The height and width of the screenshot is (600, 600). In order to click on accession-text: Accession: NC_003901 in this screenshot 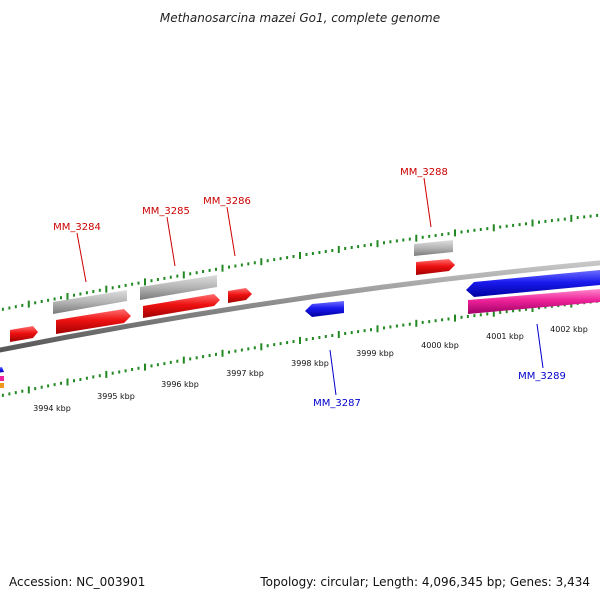, I will do `click(77, 582)`.